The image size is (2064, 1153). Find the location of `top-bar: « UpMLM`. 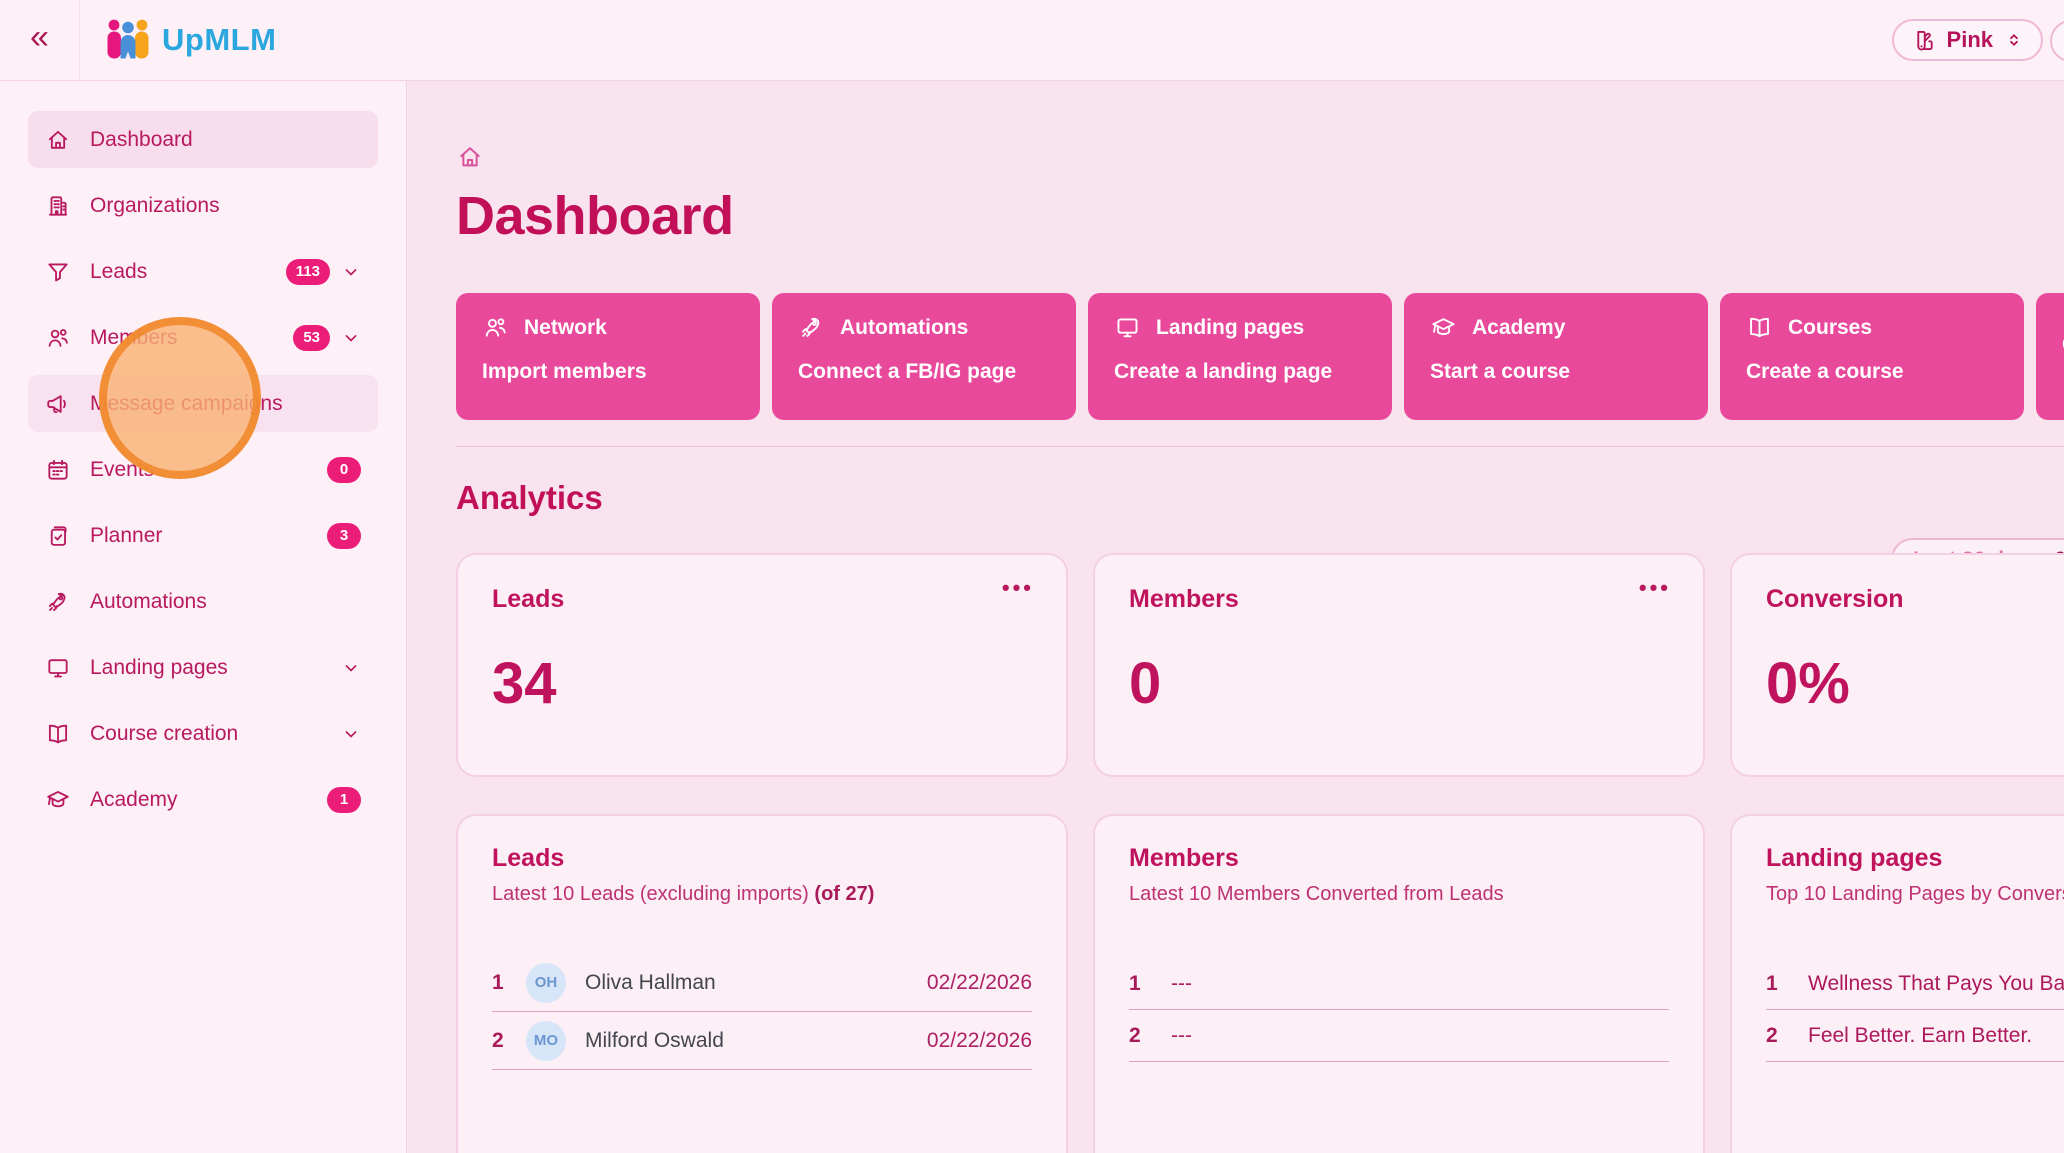

top-bar: « UpMLM is located at coordinates (1032, 40).